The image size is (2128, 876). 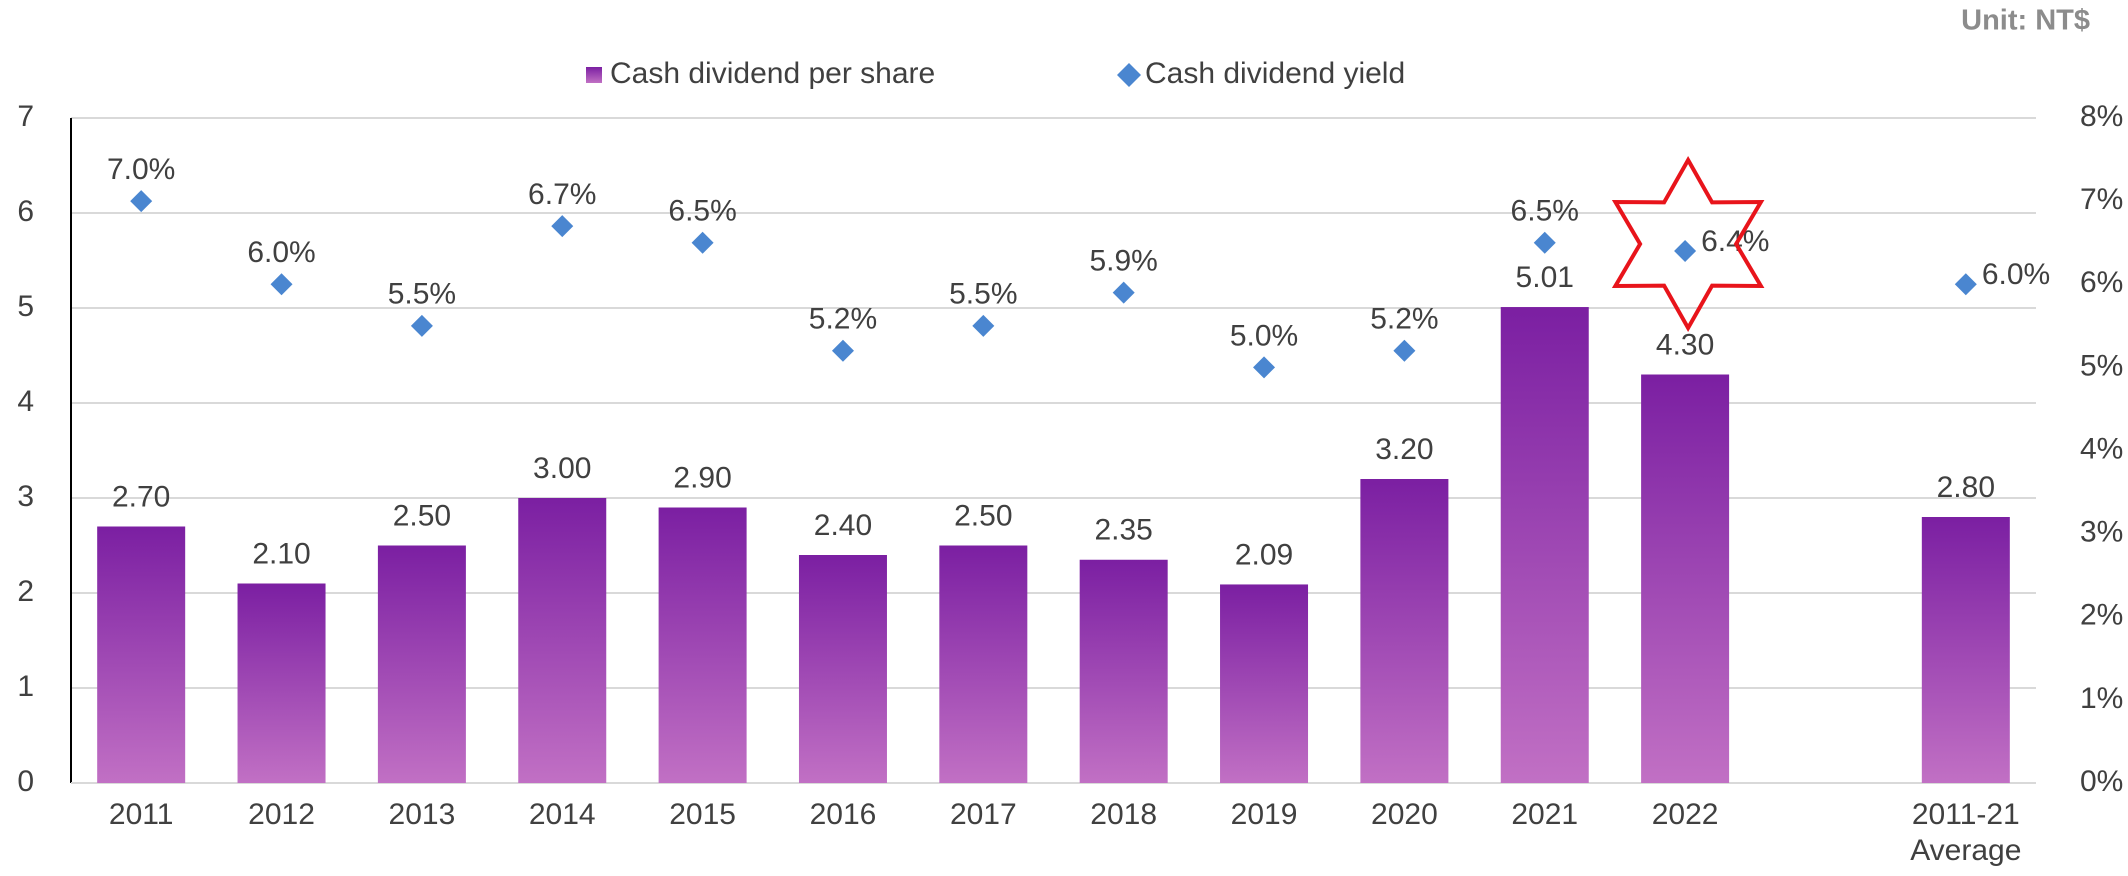 I want to click on x-tick-label: 2013, so click(x=422, y=814).